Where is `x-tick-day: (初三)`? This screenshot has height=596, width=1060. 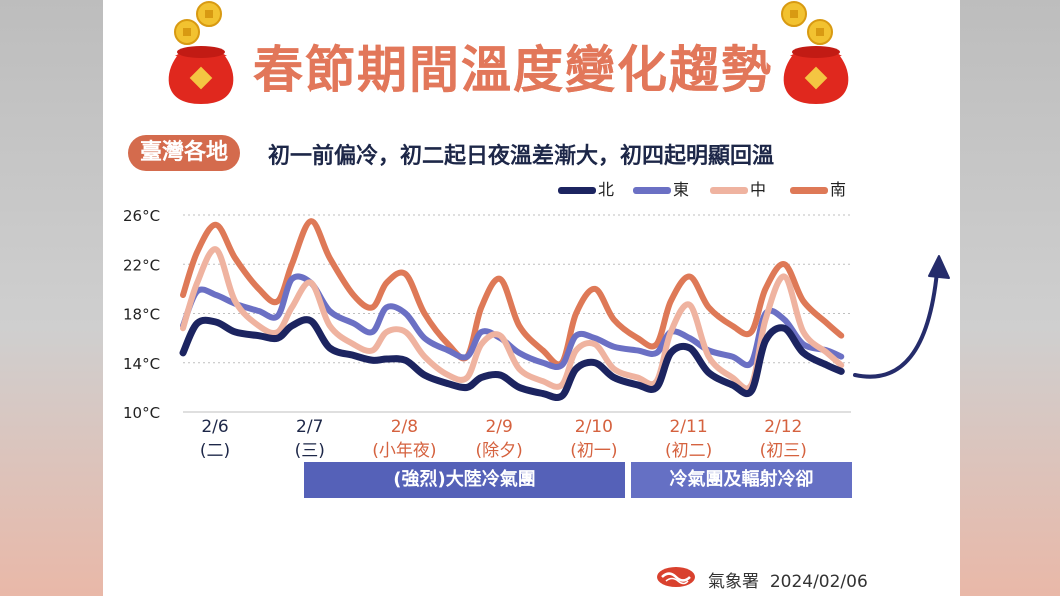
x-tick-day: (初三) is located at coordinates (783, 451).